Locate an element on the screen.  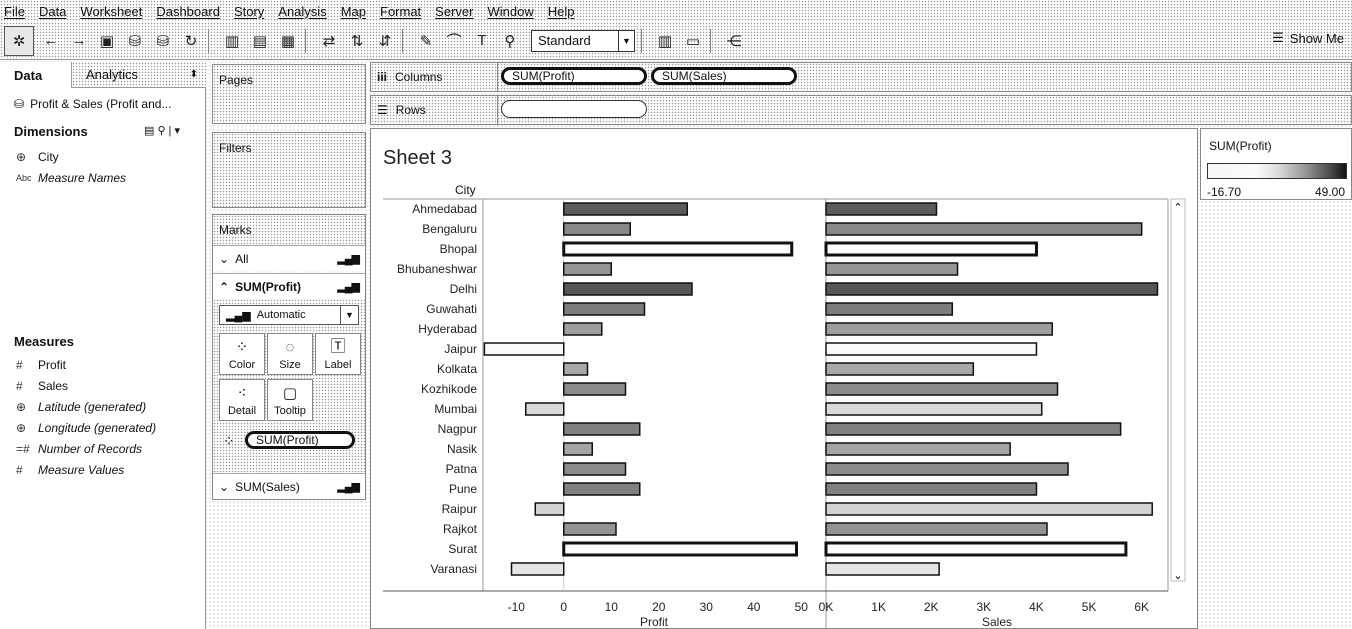
swap-rows-columns-icon: ⇄ is located at coordinates (329, 41).